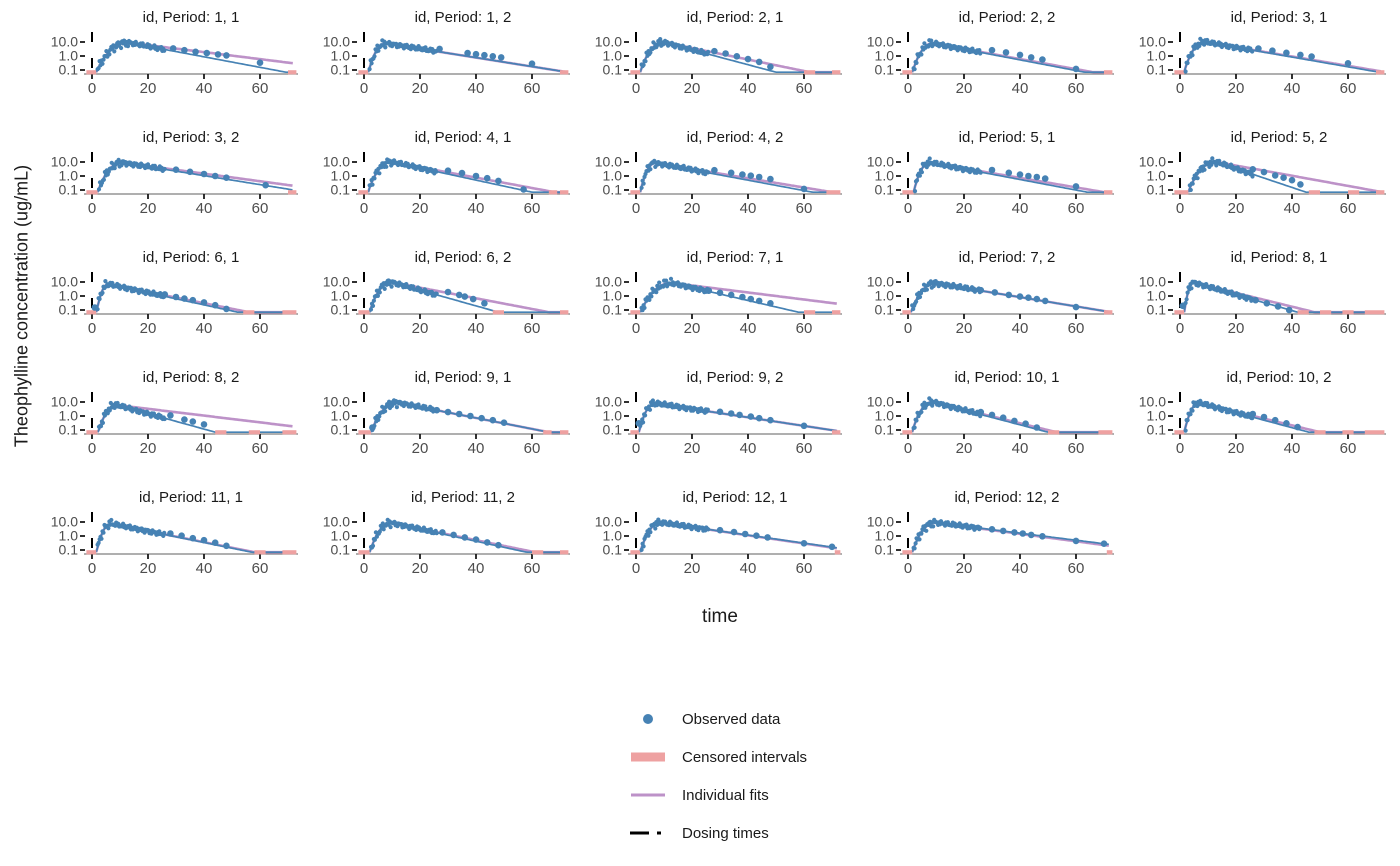 The height and width of the screenshot is (866, 1400). I want to click on facet-panel: id, Period: 8, 2 10.0 1.0 0.1 0 20 40 60, so click(176, 426).